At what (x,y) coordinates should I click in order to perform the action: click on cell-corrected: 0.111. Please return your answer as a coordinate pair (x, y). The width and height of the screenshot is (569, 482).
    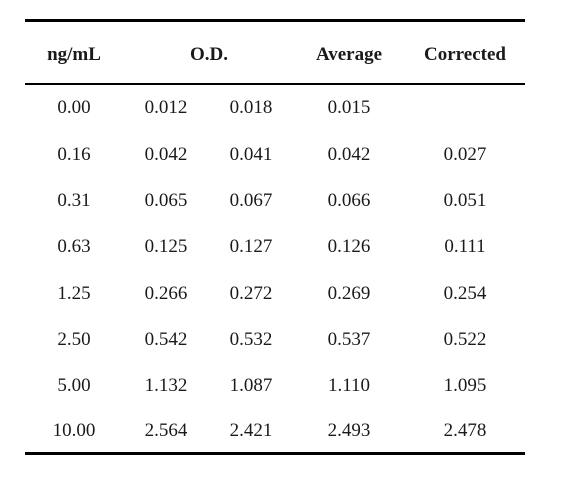
    Looking at the image, I should click on (465, 246).